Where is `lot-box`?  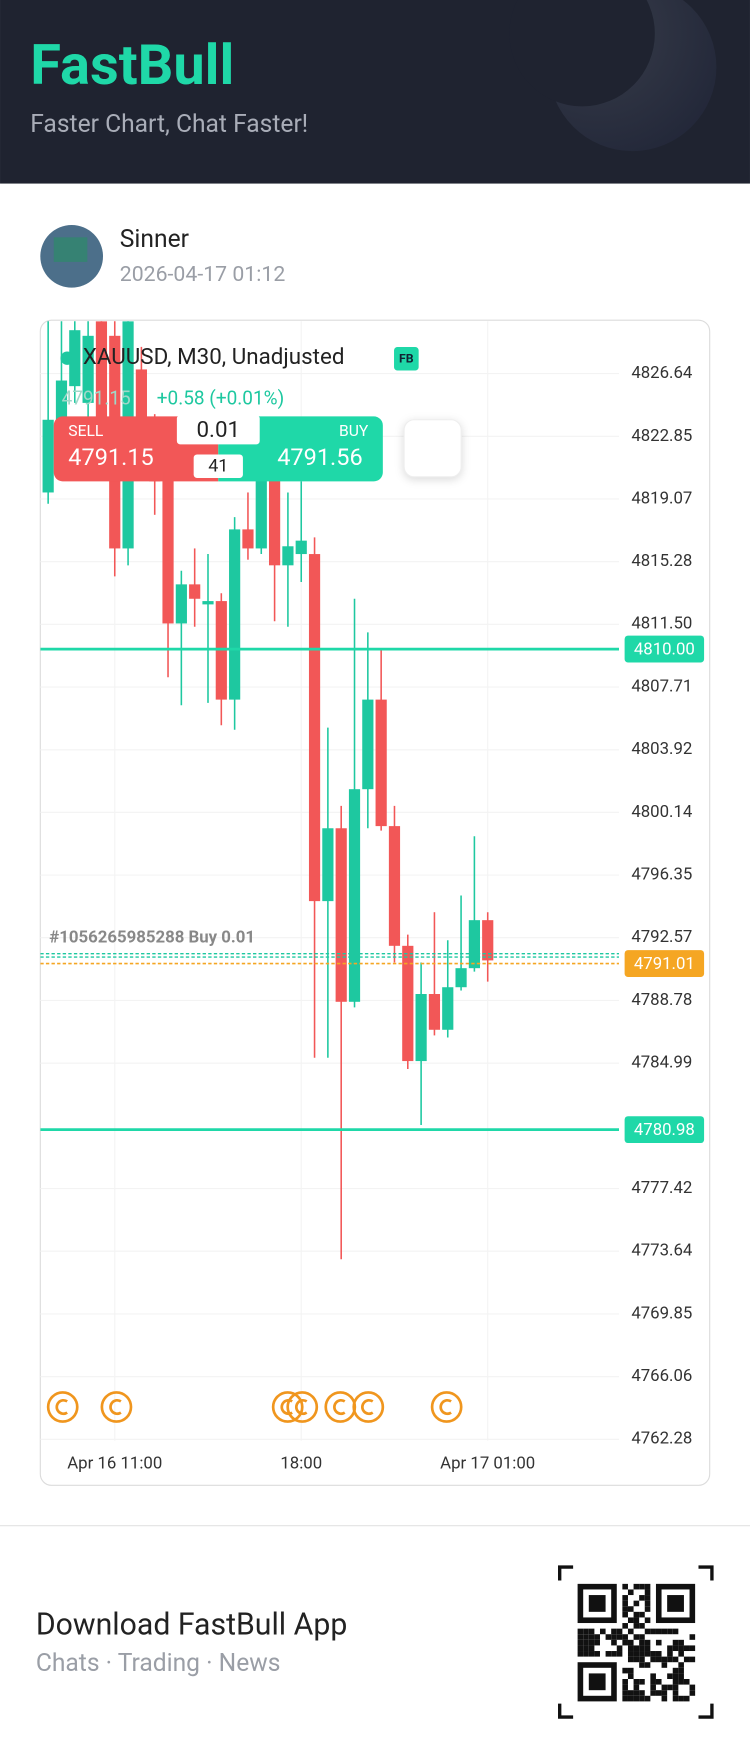
lot-box is located at coordinates (218, 430).